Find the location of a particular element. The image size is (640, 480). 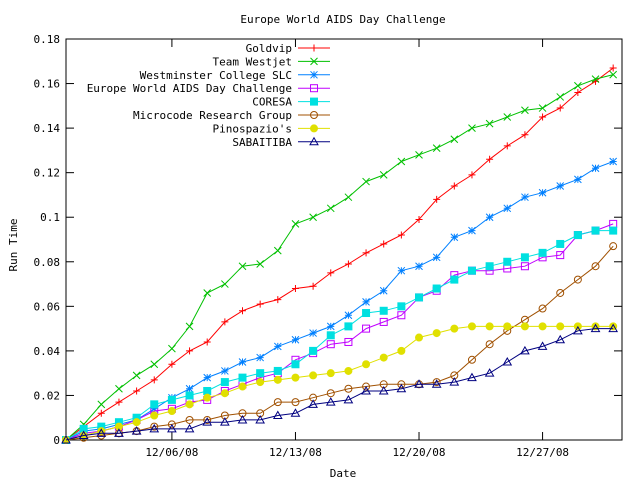

legend-label: SABAITIBA is located at coordinates (262, 142).